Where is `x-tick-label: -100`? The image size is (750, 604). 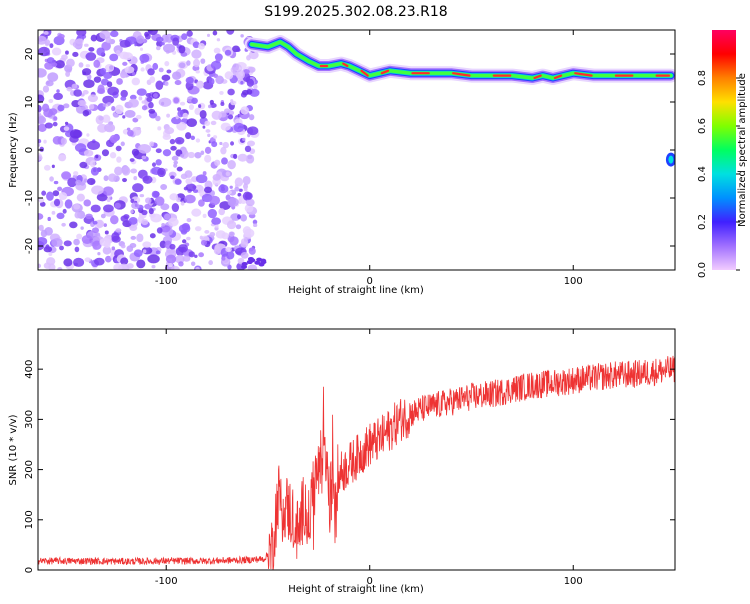
x-tick-label: -100 is located at coordinates (166, 581).